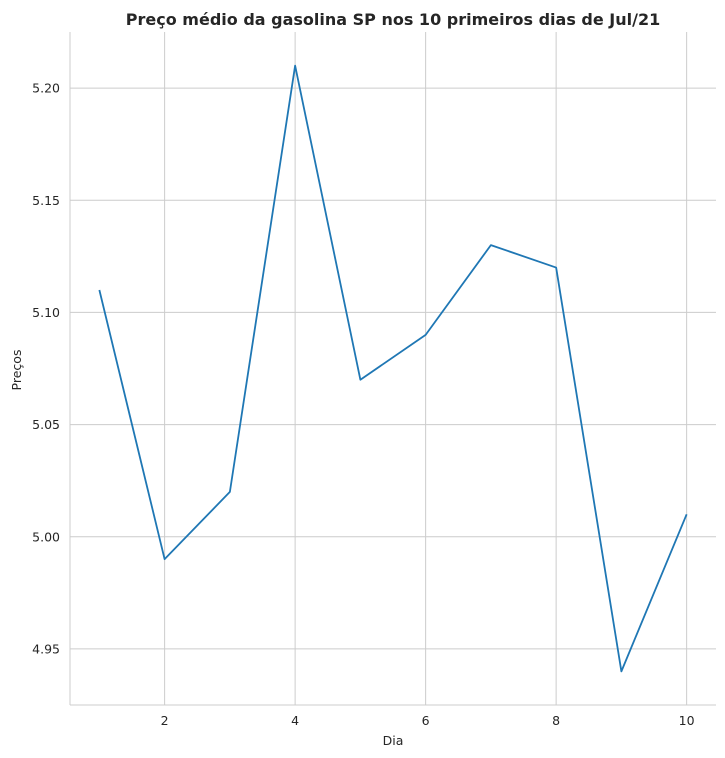  Describe the element at coordinates (46, 312) in the screenshot. I see `y-tick-label: 5.10` at that location.